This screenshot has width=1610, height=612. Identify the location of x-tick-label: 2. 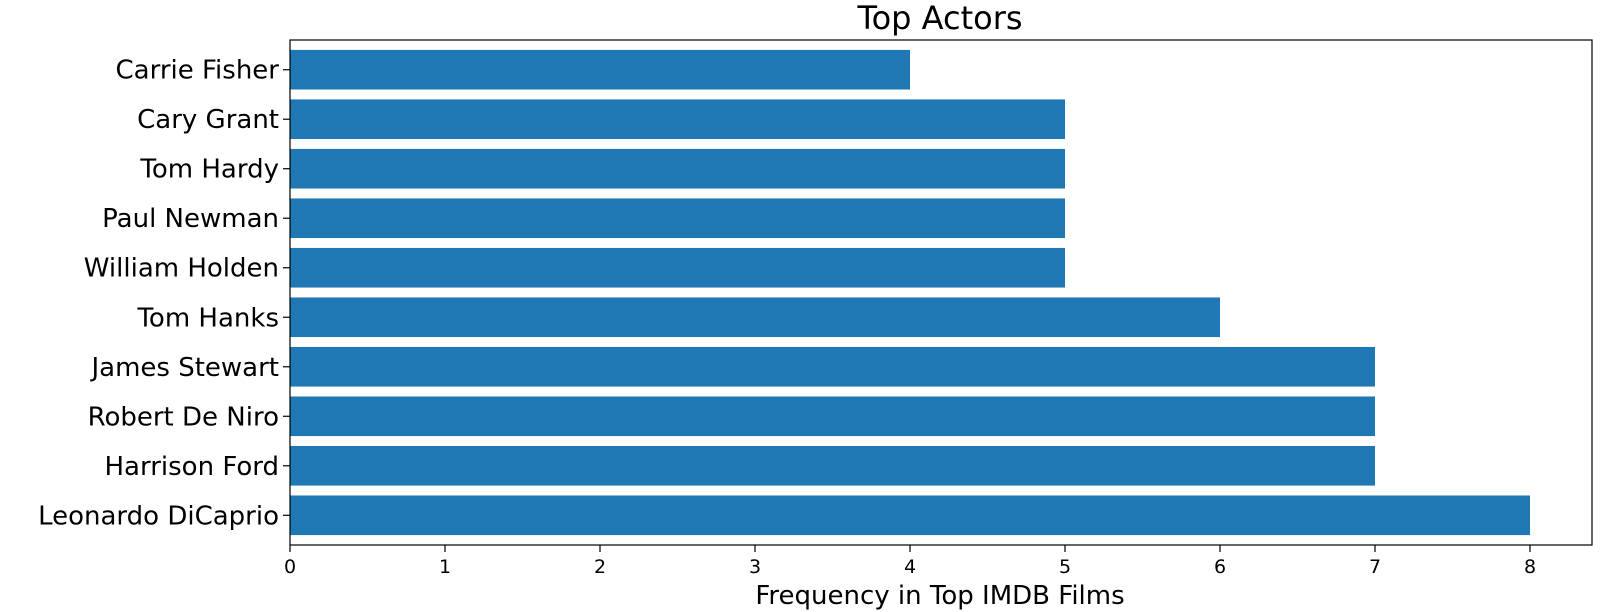
(600, 567).